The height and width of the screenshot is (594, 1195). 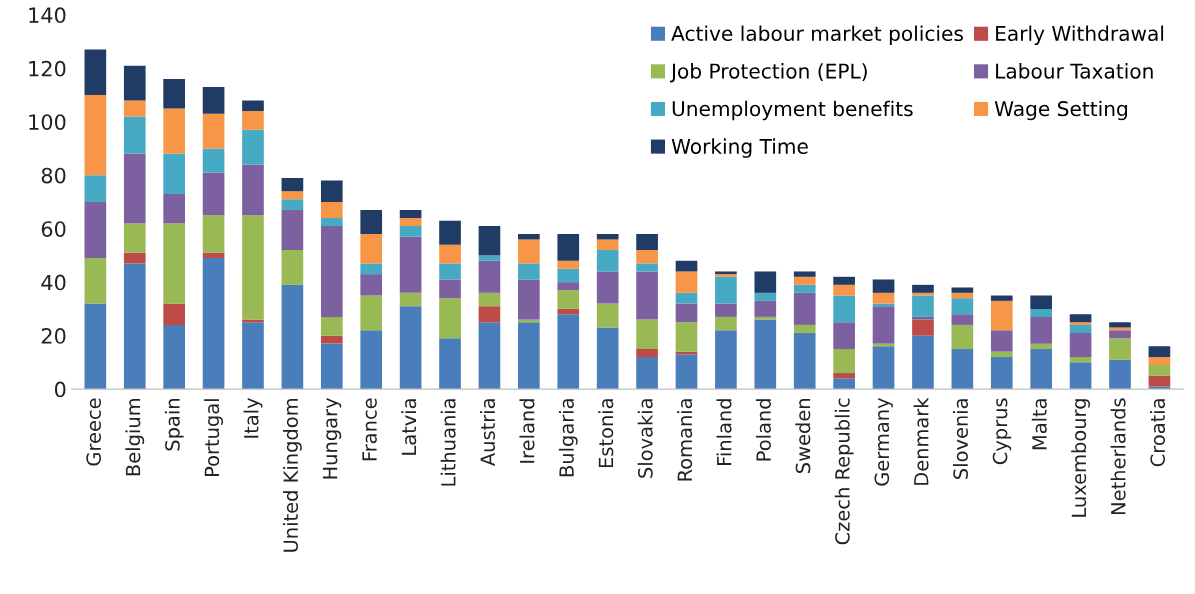 What do you see at coordinates (724, 432) in the screenshot?
I see `x-tick-label: Finland` at bounding box center [724, 432].